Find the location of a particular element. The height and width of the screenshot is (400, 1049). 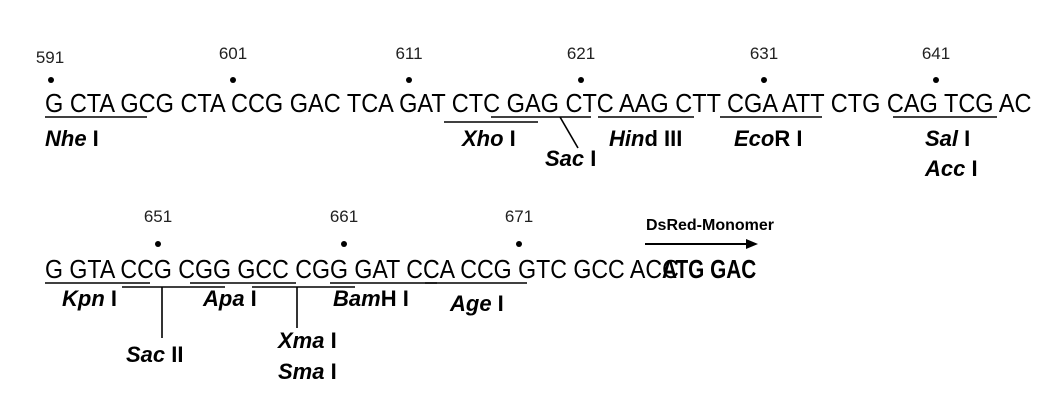

enzyme-label-hindiii: Hind III is located at coordinates (645, 138).